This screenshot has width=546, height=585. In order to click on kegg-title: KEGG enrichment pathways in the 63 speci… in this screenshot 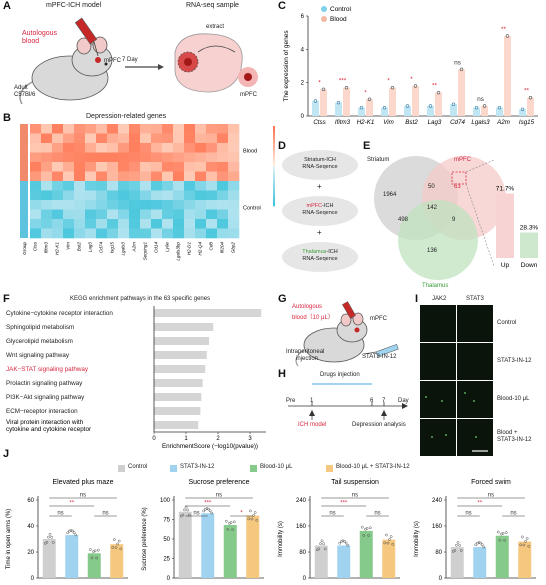, I will do `click(140, 299)`.